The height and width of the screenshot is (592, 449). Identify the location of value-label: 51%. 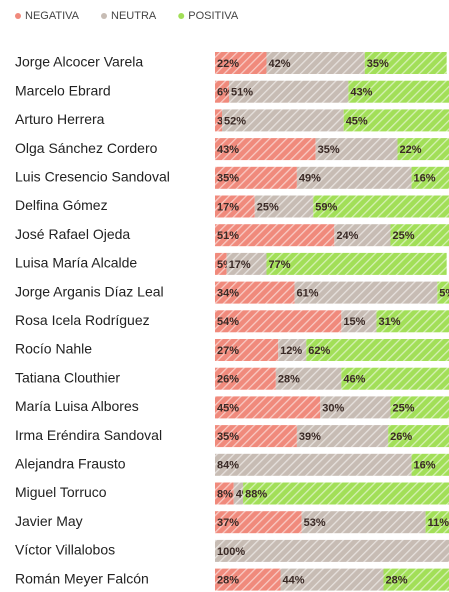
(242, 93).